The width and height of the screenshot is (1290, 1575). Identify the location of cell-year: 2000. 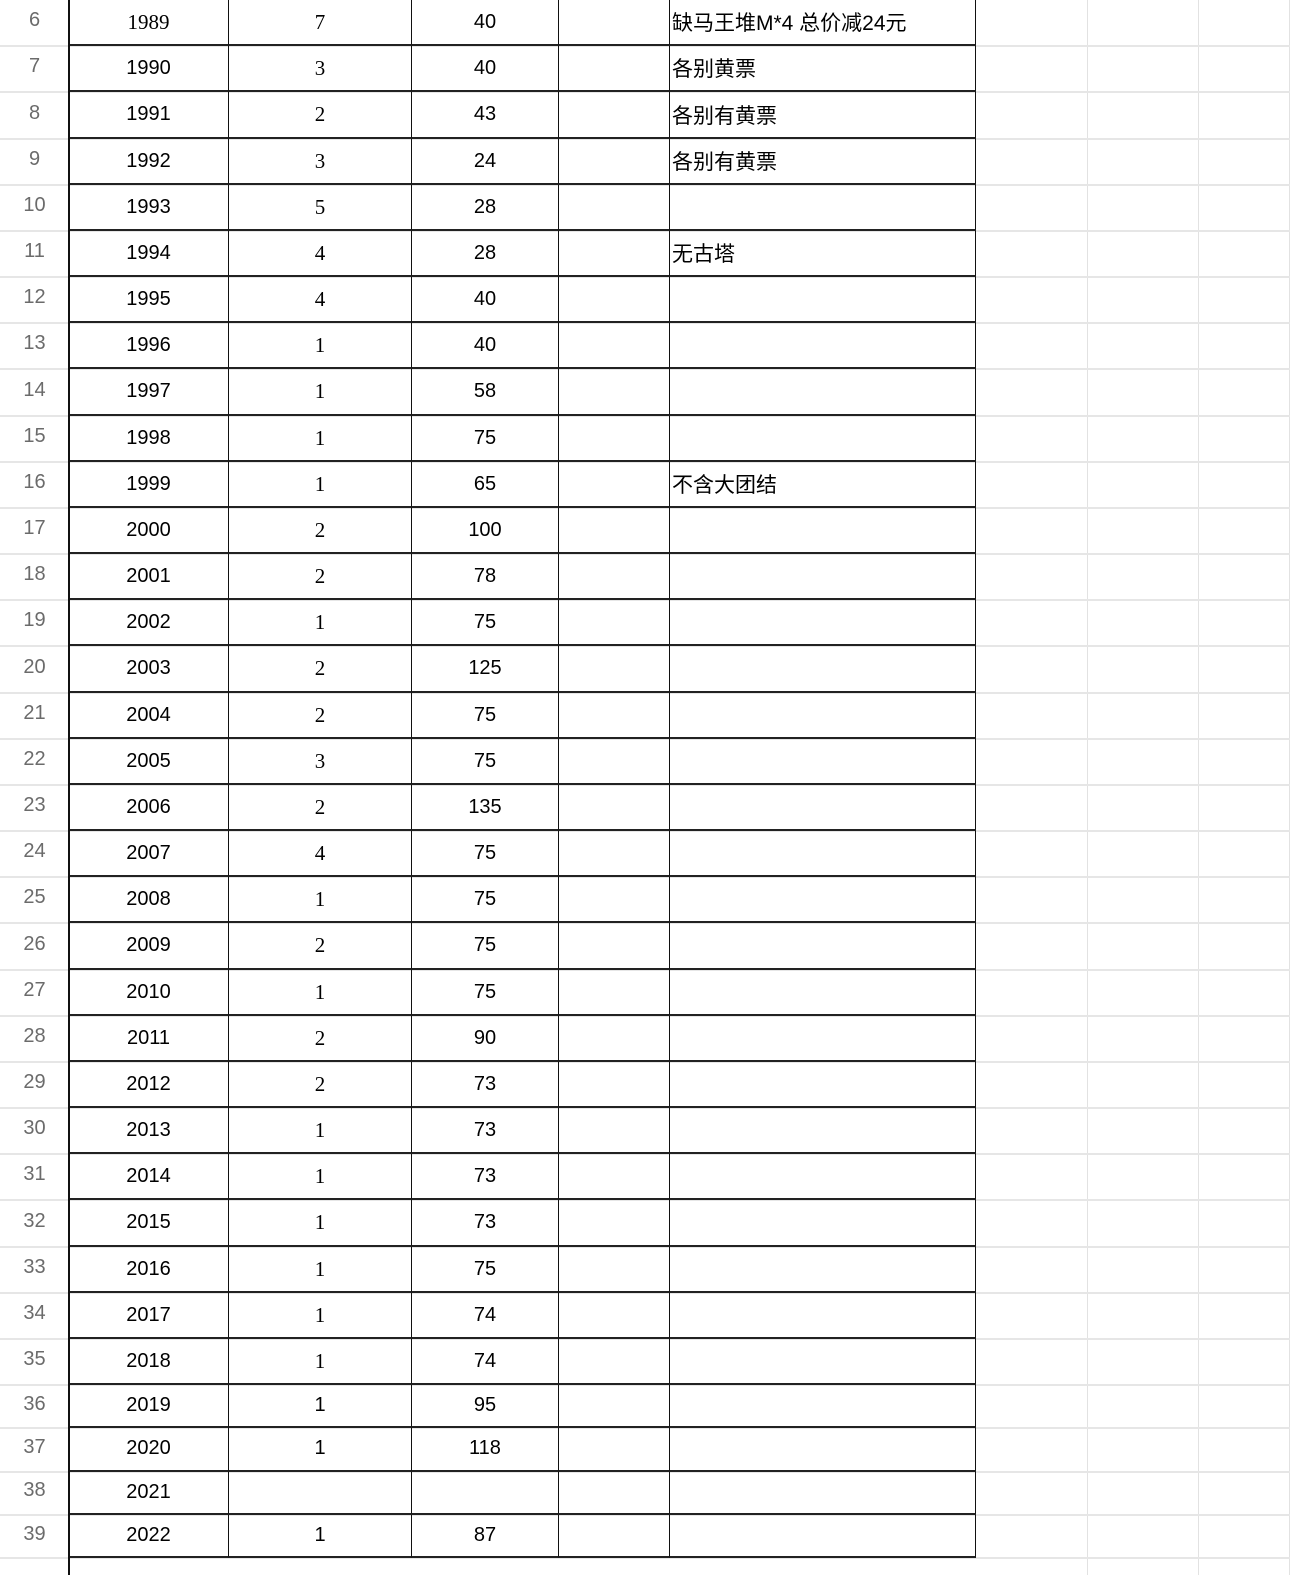
(149, 531).